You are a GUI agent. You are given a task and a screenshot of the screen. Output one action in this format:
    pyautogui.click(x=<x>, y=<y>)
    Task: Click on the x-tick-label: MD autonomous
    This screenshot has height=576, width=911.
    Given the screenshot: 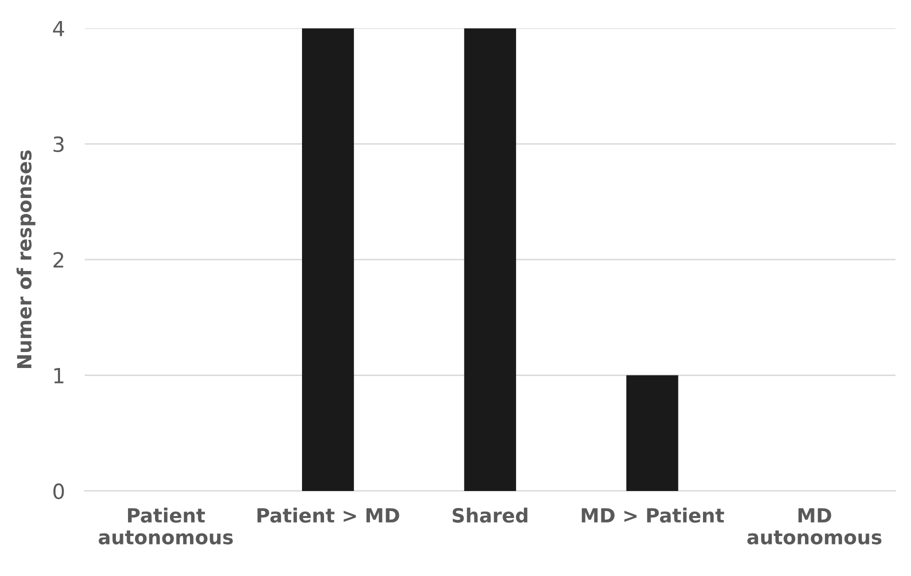 What is the action you would take?
    pyautogui.click(x=814, y=526)
    